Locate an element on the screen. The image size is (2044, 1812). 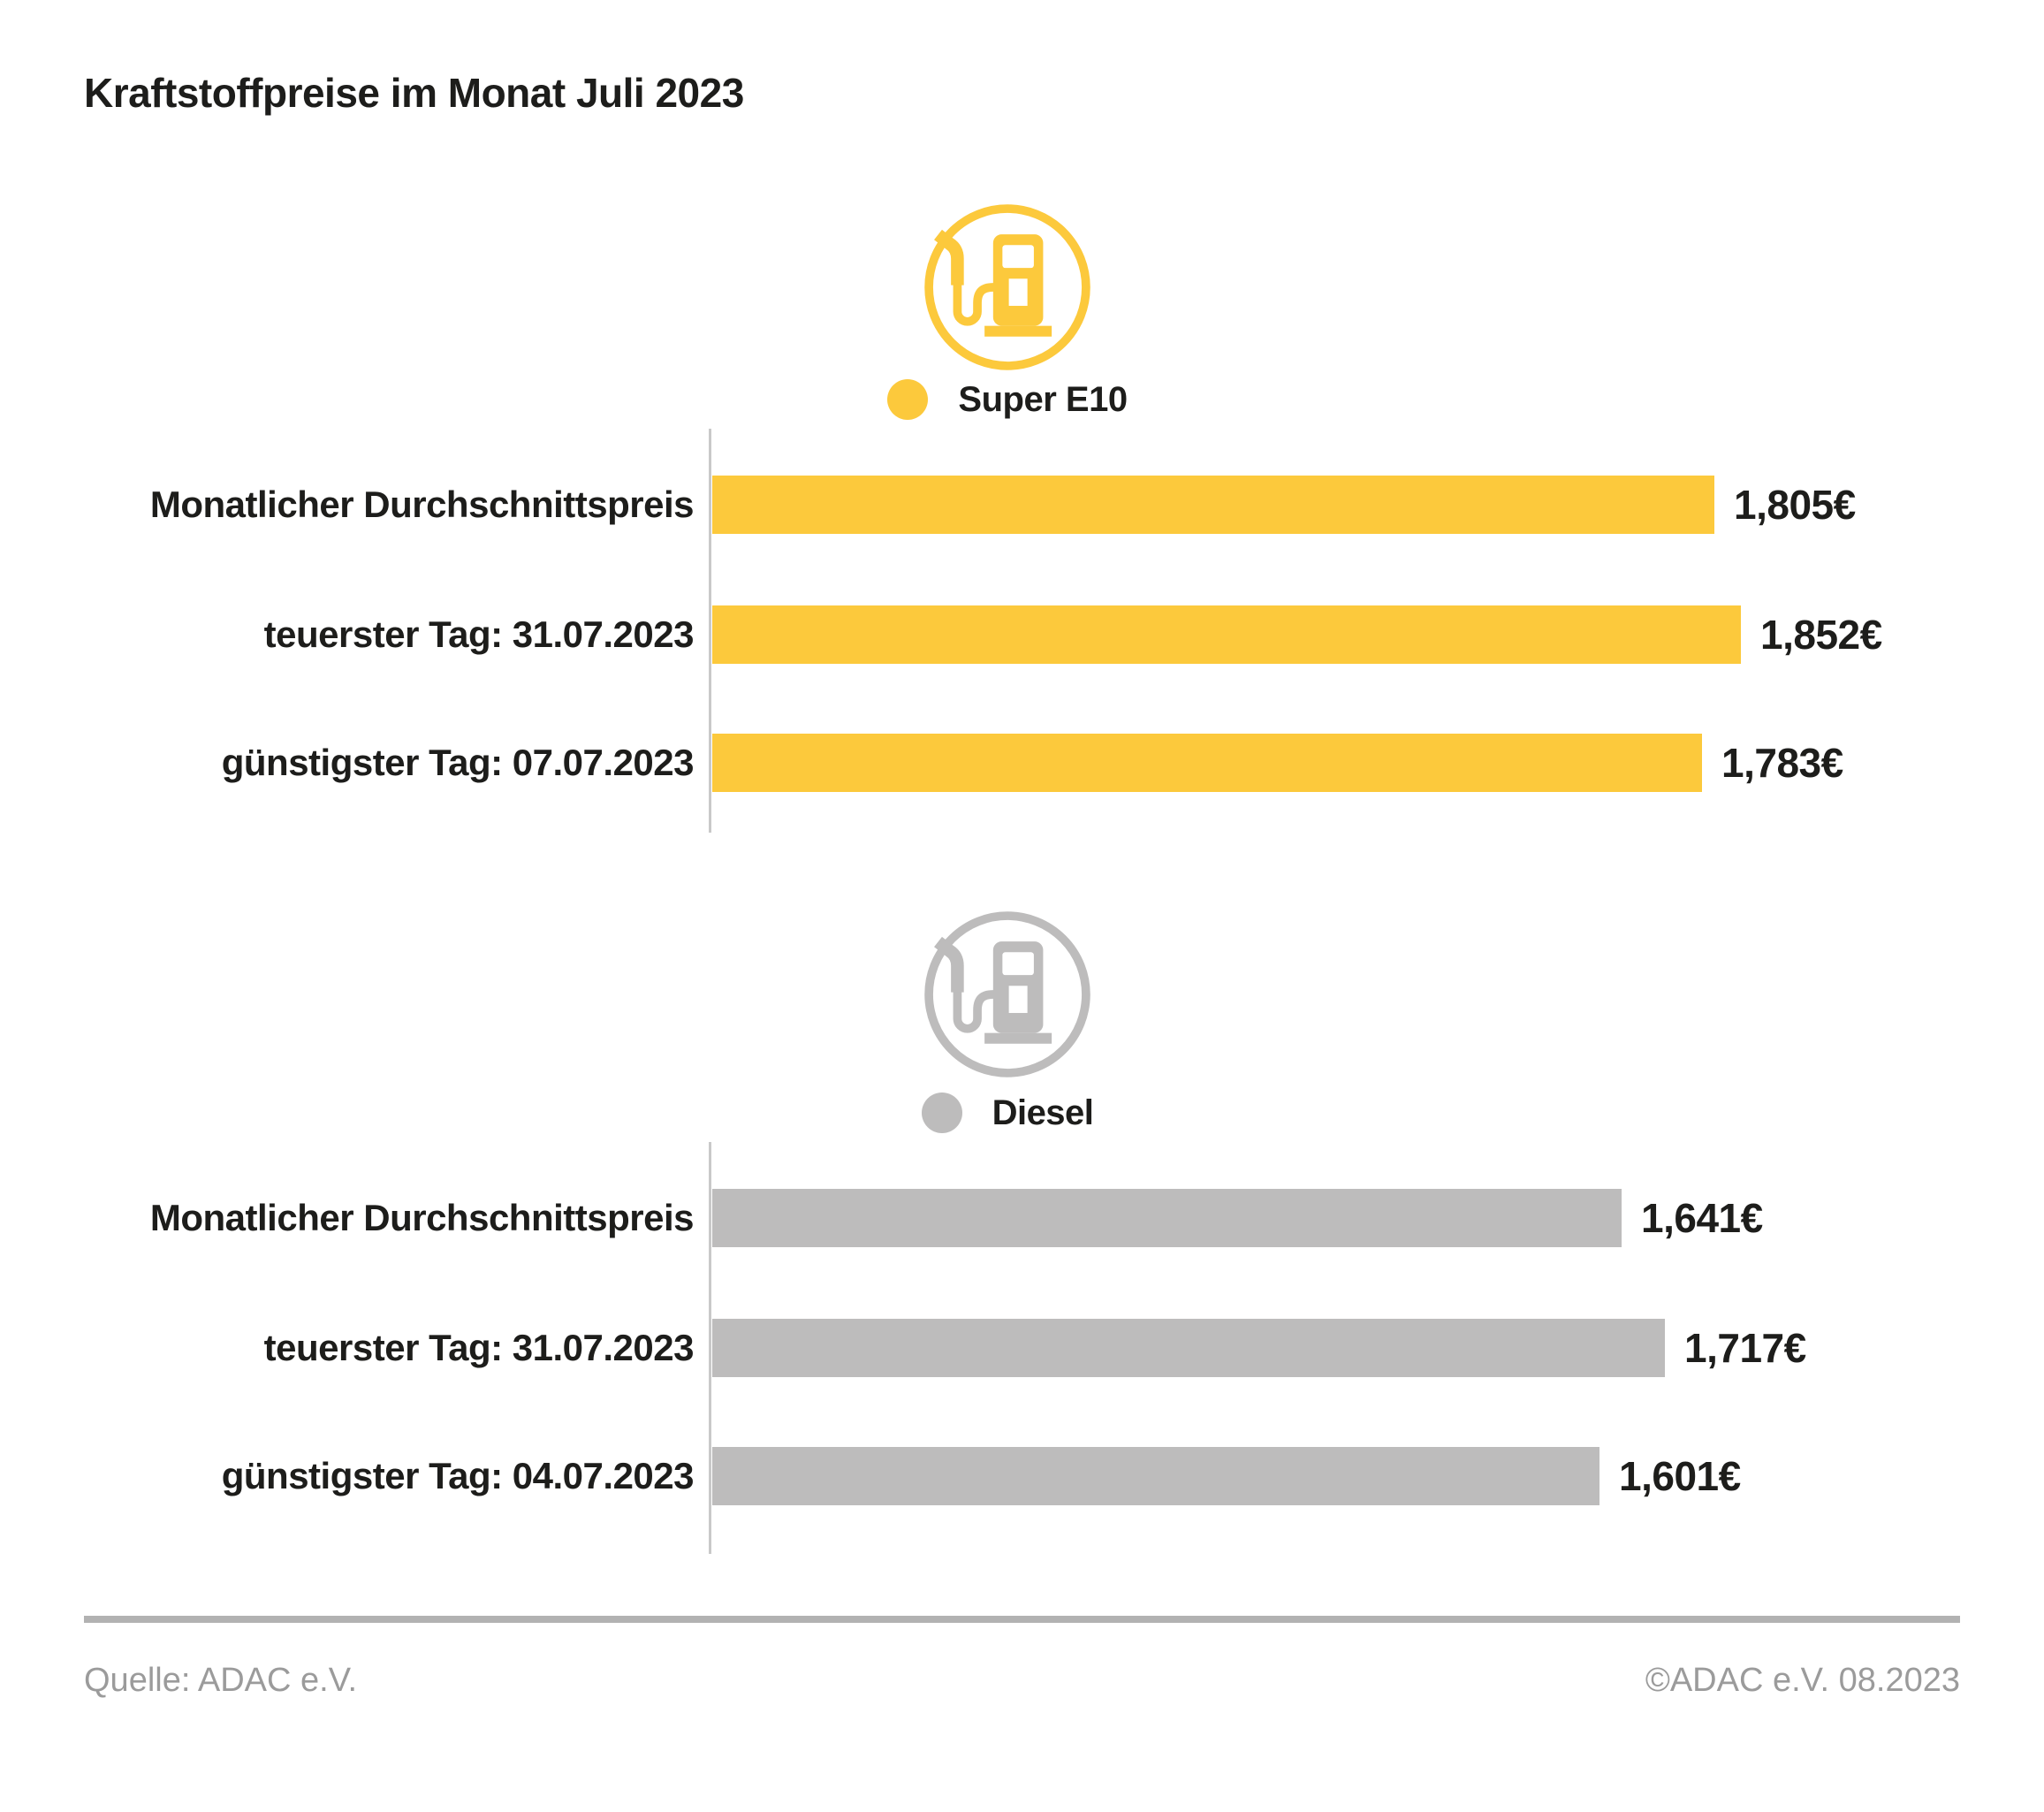
chart-row: günstigster Tag: 04.07.2023 1,601€ is located at coordinates (1022, 1476).